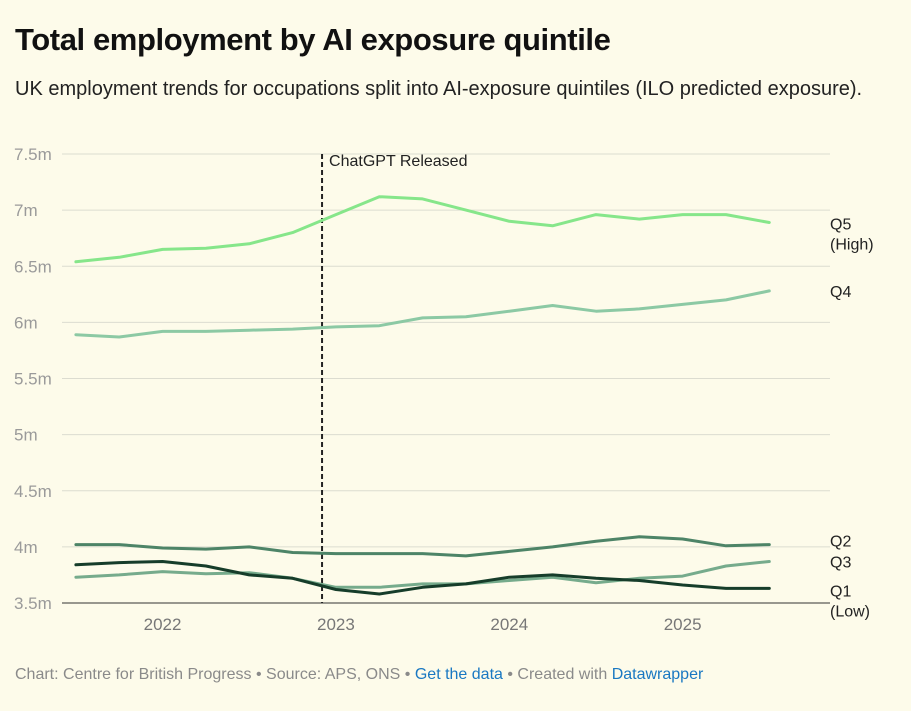 The height and width of the screenshot is (711, 911). What do you see at coordinates (26, 322) in the screenshot?
I see `y-tick-label: 6m` at bounding box center [26, 322].